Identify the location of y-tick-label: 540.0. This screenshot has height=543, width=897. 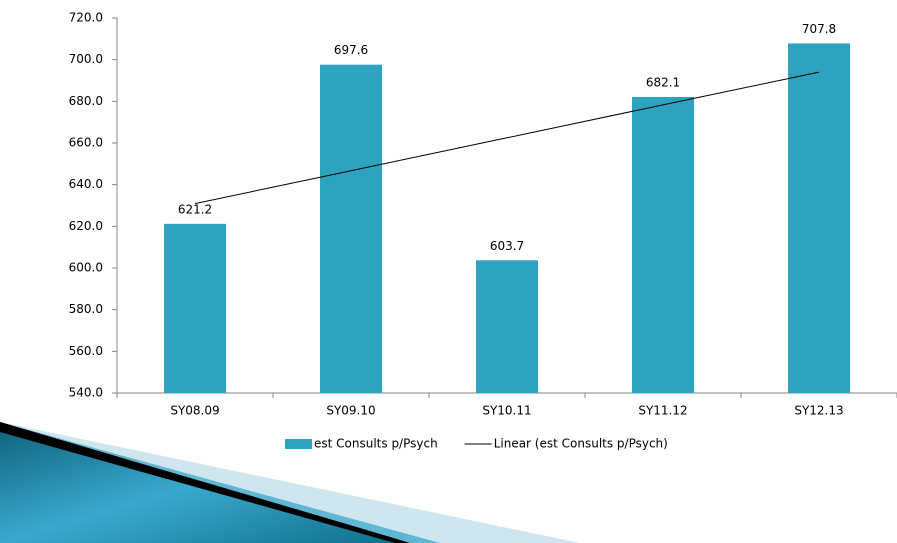
(86, 393).